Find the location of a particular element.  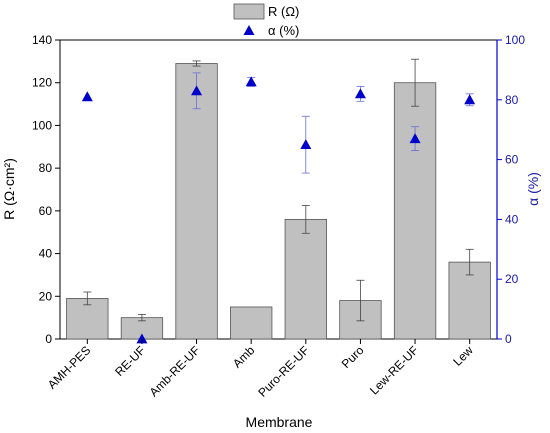

legend-bar-swatch is located at coordinates (249, 11).